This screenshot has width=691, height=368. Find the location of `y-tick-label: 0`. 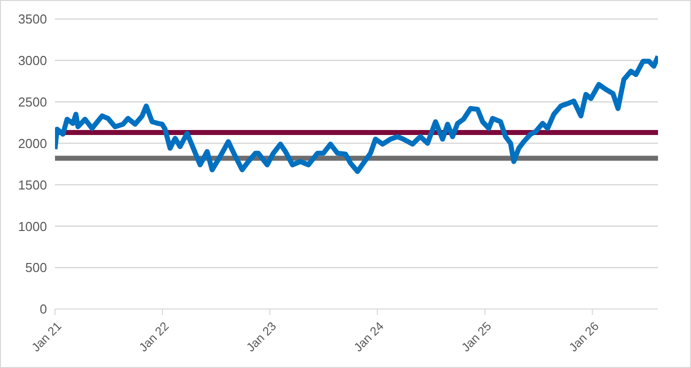

y-tick-label: 0 is located at coordinates (43, 309).